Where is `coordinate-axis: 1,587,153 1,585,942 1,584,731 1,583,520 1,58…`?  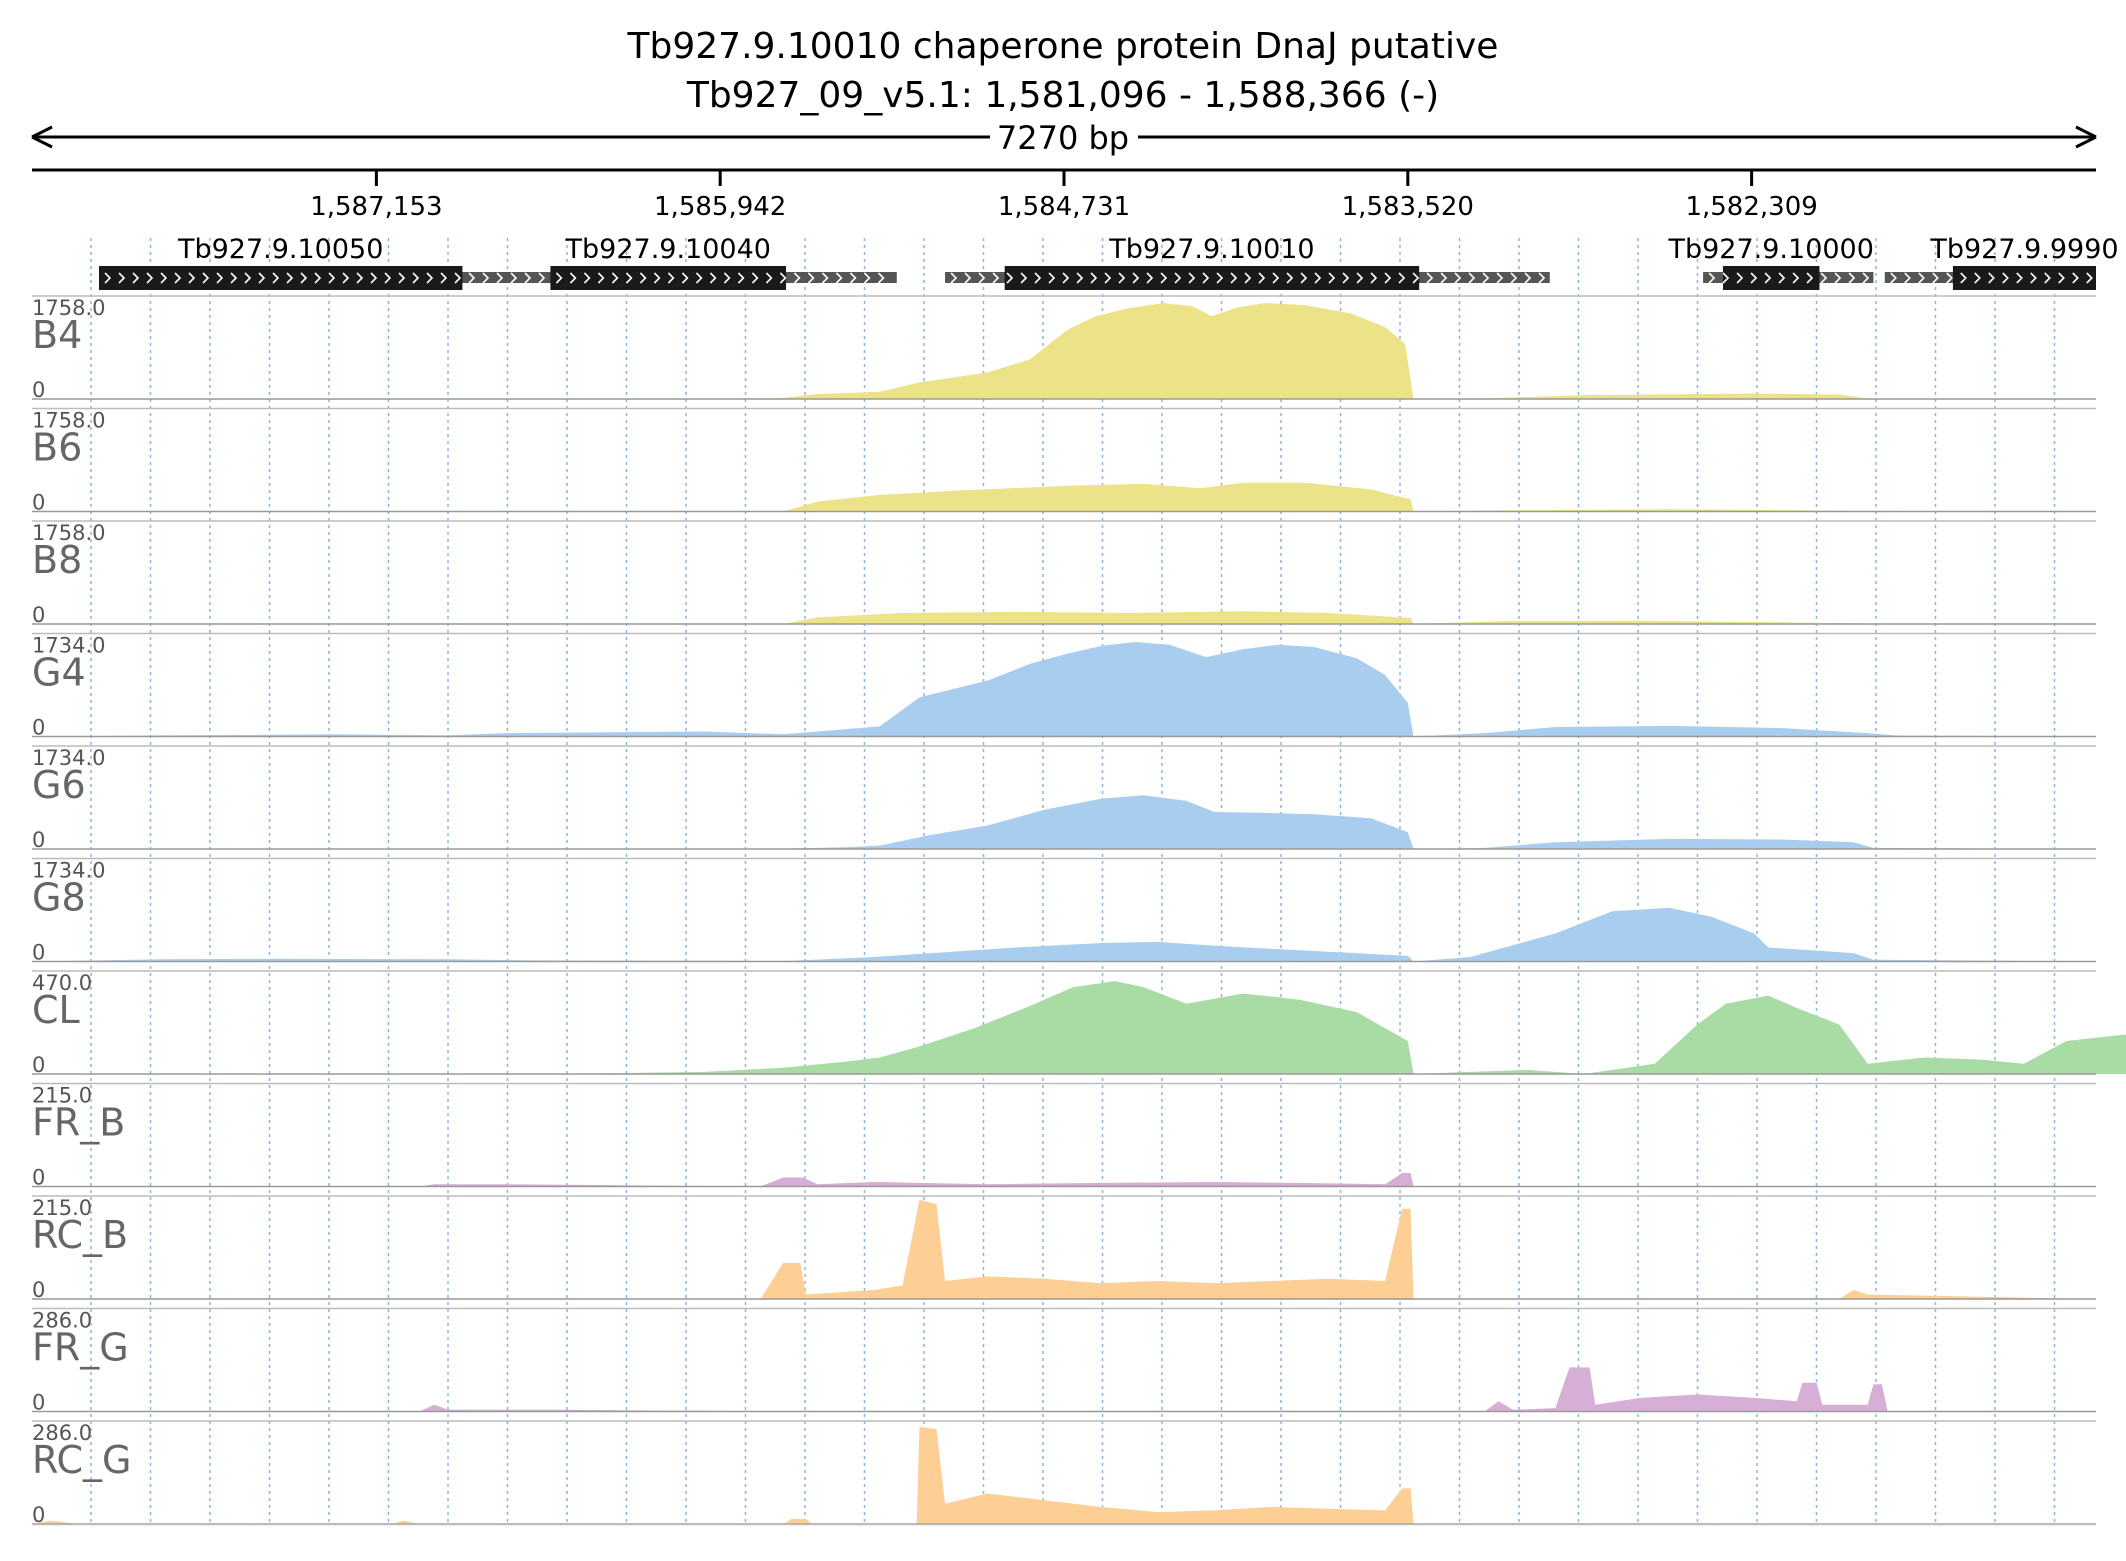 coordinate-axis: 1,587,153 1,585,942 1,584,731 1,583,520 1,58… is located at coordinates (1064, 195).